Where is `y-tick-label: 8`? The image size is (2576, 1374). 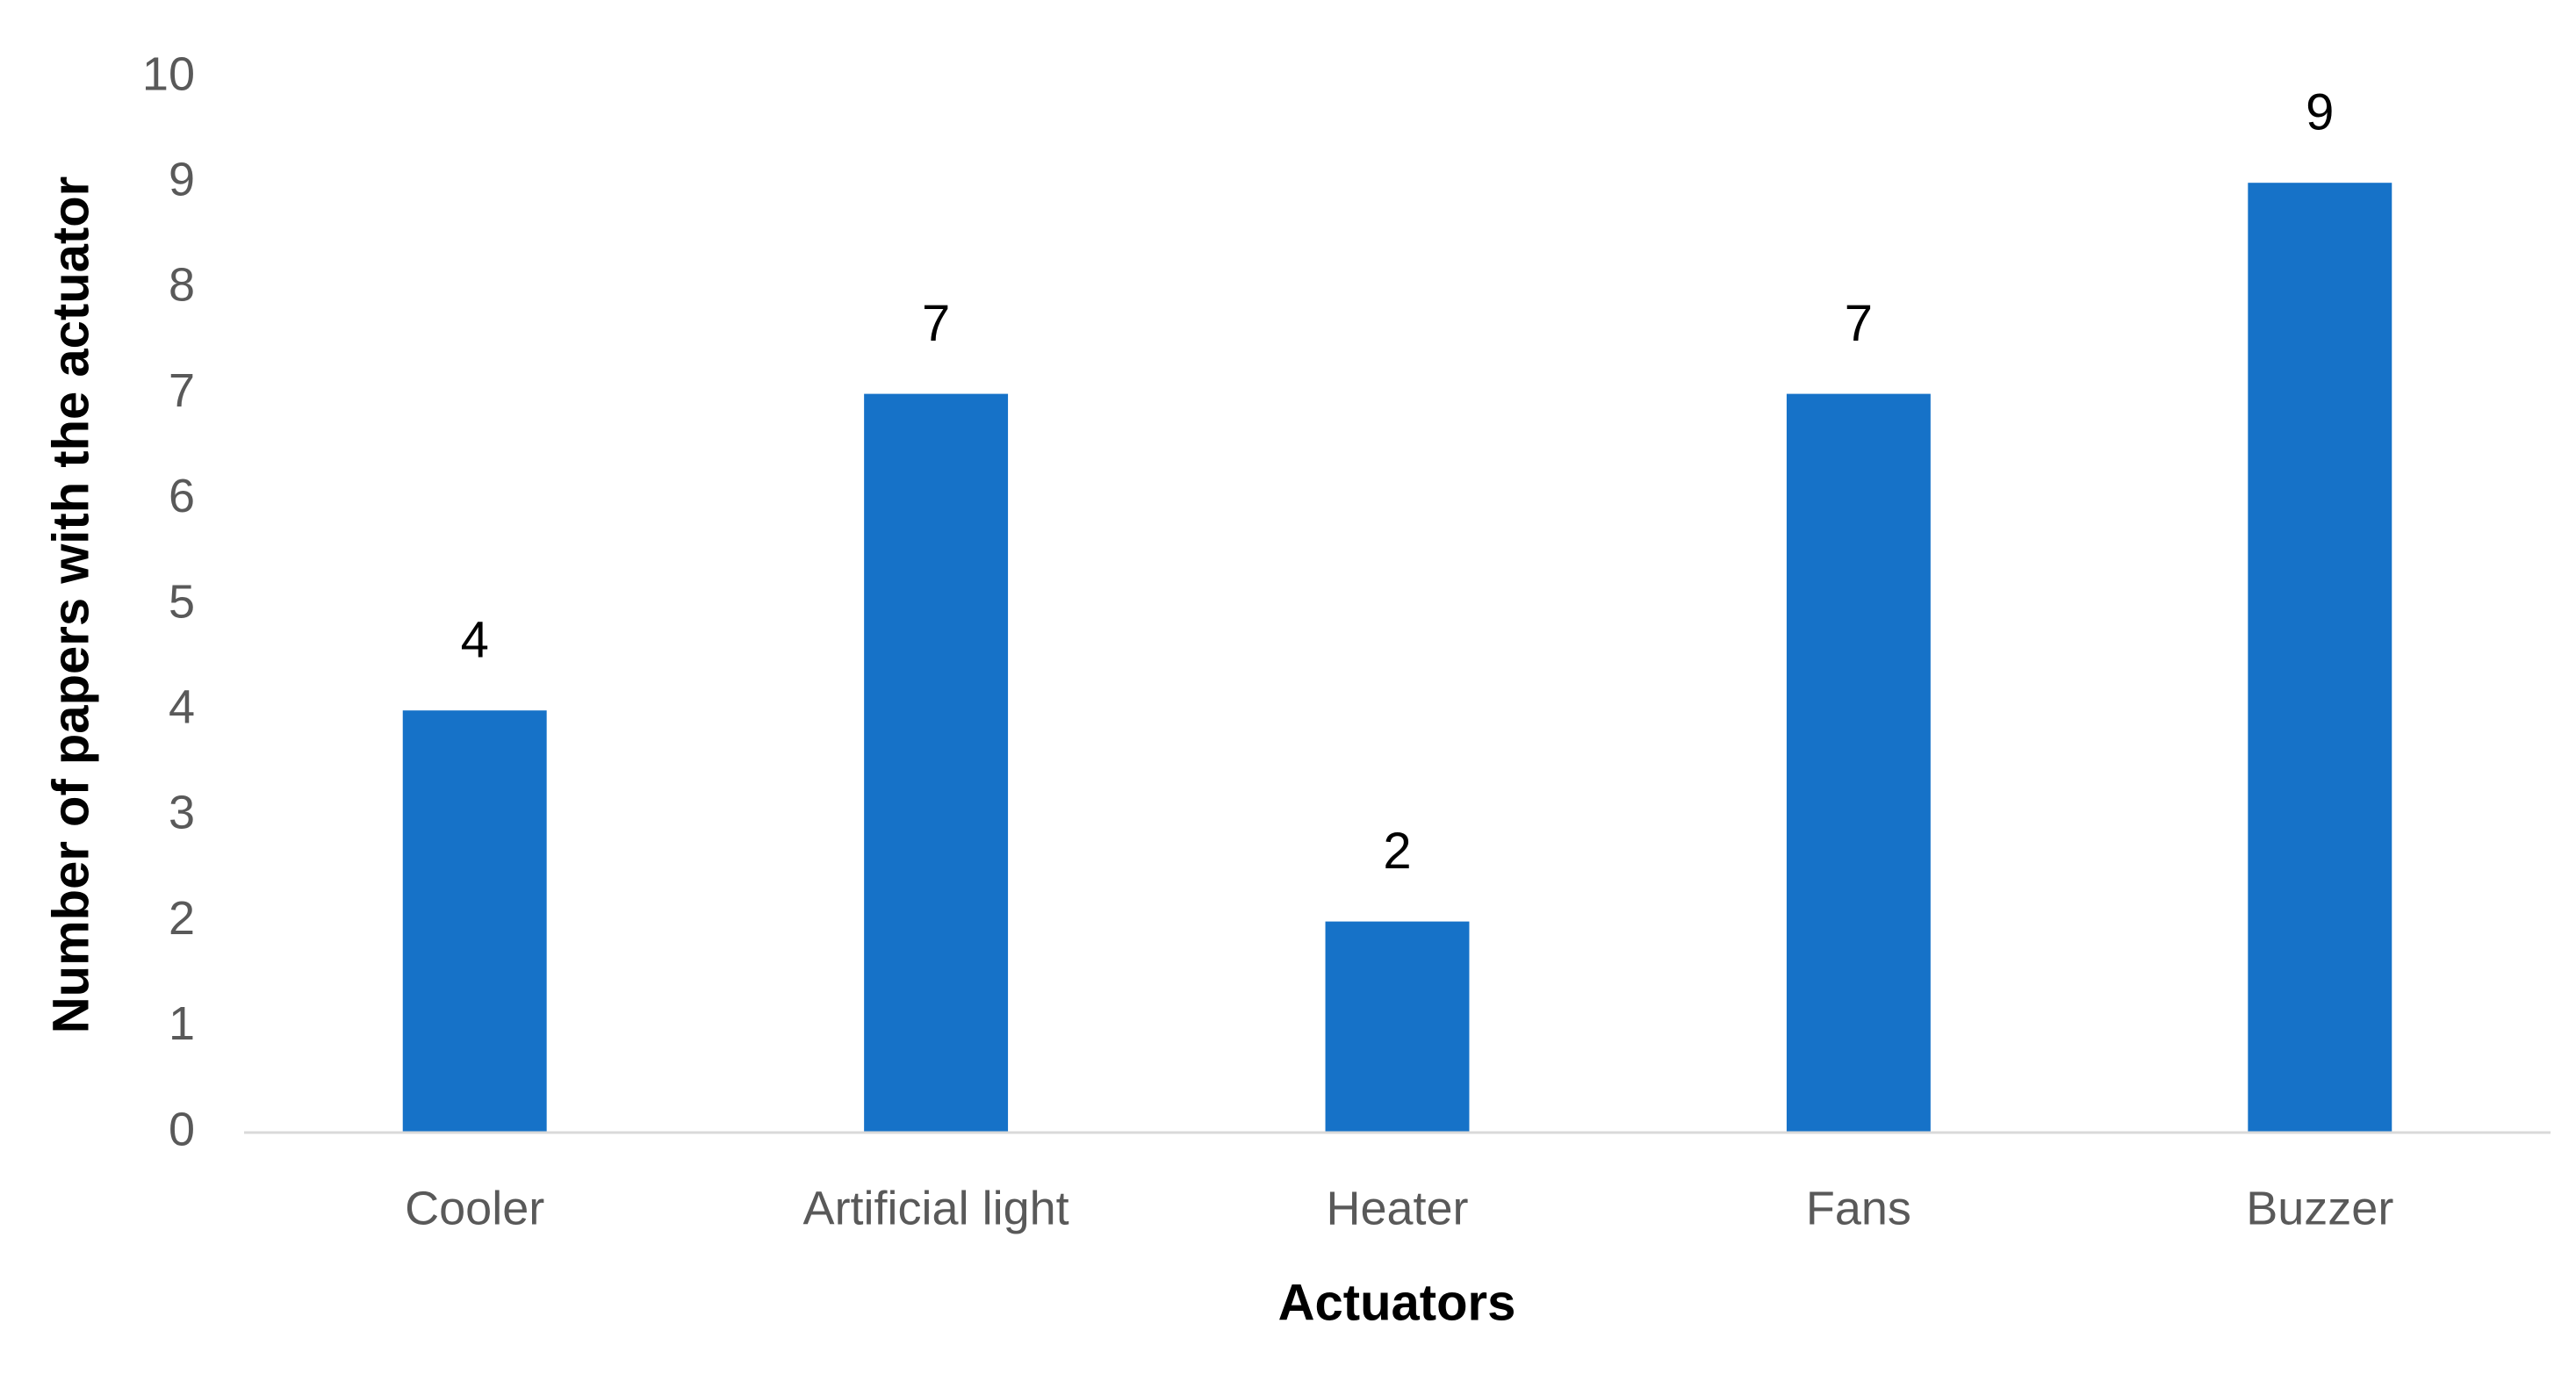 y-tick-label: 8 is located at coordinates (182, 285).